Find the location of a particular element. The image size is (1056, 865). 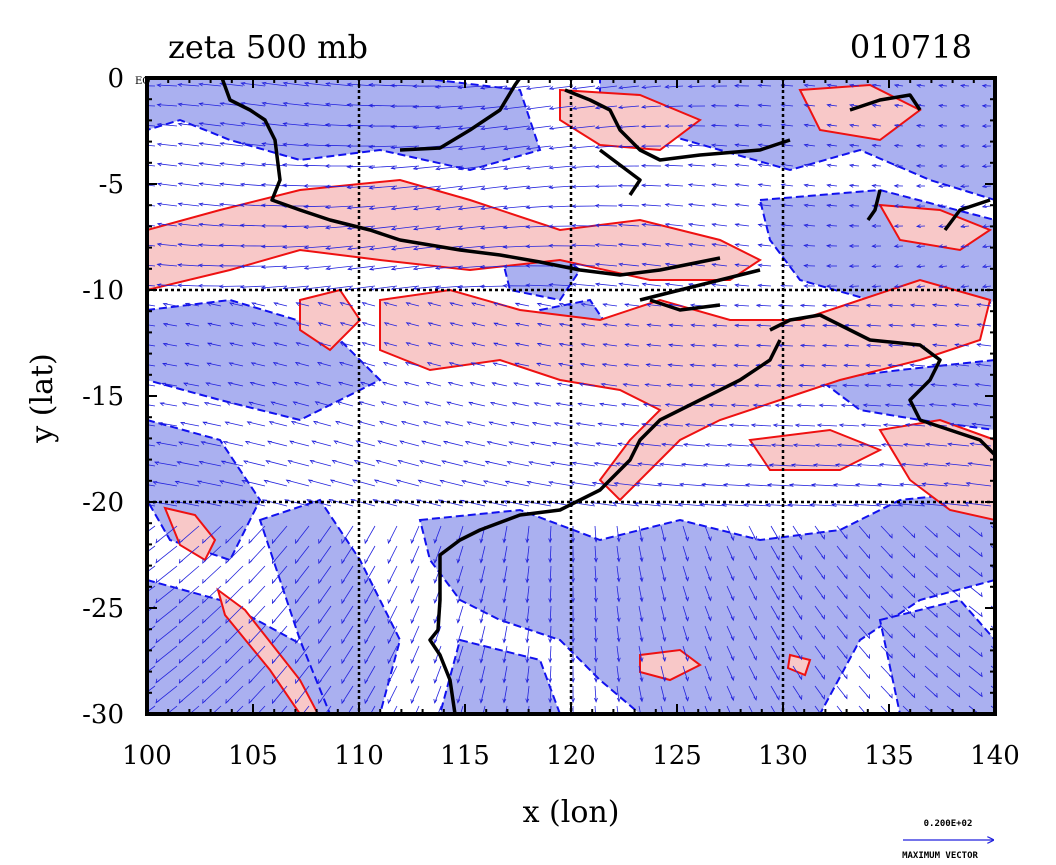

x-tick-label: 130 is located at coordinates (783, 756).